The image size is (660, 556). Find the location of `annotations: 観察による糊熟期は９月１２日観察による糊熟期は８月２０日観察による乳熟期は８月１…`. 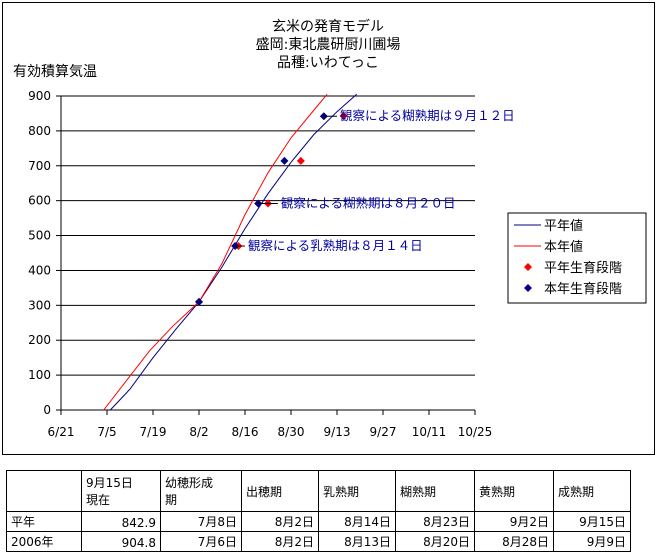

annotations: 観察による糊熟期は９月１２日観察による糊熟期は８月２０日観察による乳熟期は８月１… is located at coordinates (375, 180).